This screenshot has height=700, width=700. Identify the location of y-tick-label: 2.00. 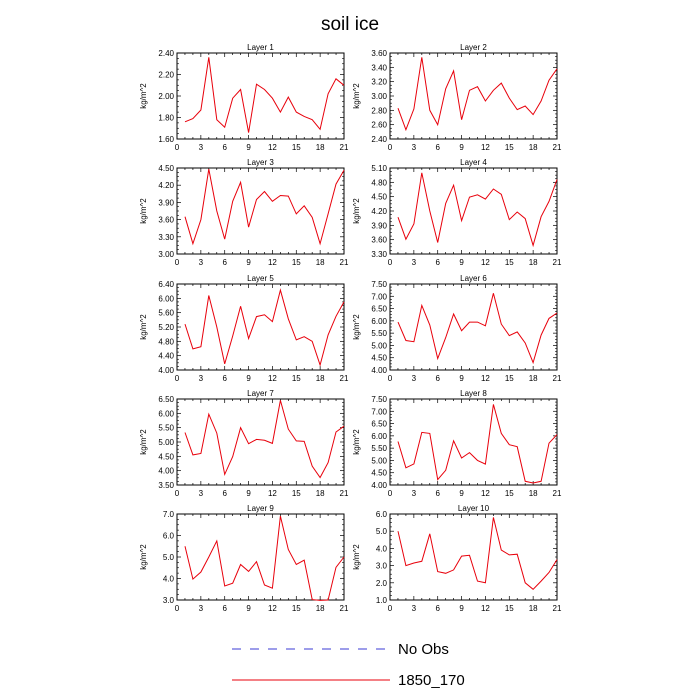
(166, 96).